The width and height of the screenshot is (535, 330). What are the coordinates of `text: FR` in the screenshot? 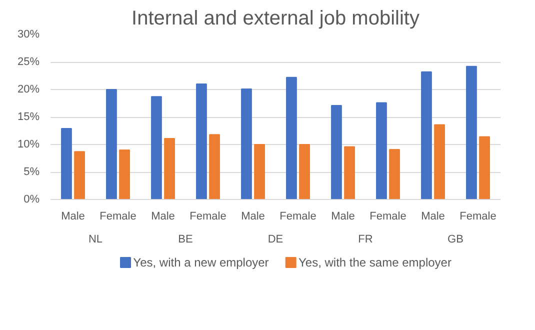 It's located at (365, 240).